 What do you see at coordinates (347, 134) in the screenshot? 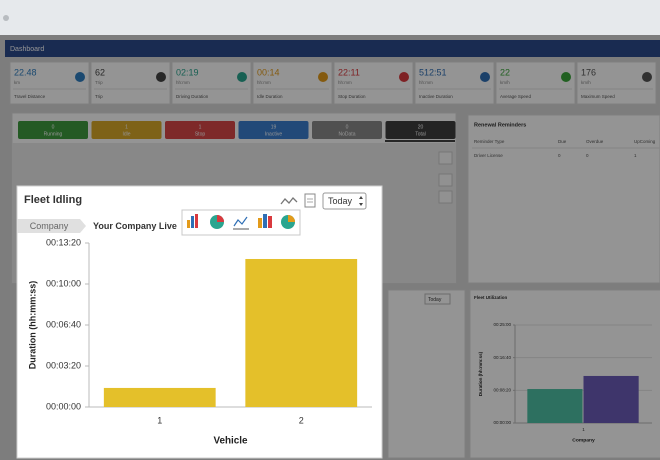
I see `status-label: NoData` at bounding box center [347, 134].